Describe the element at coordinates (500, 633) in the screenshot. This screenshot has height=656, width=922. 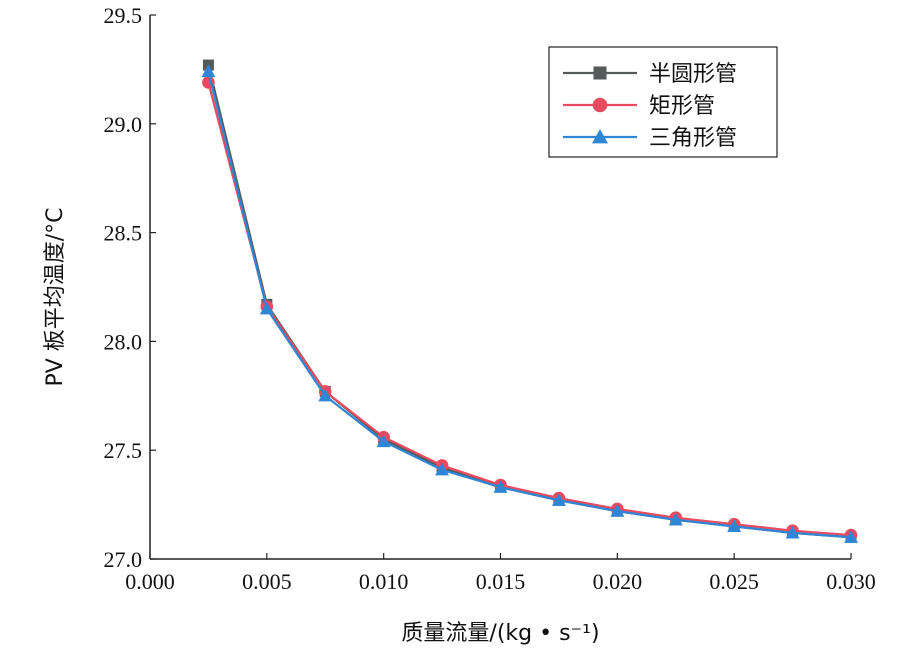
I see `x-axis-title: 质量流量/(kg • s⁻¹)` at that location.